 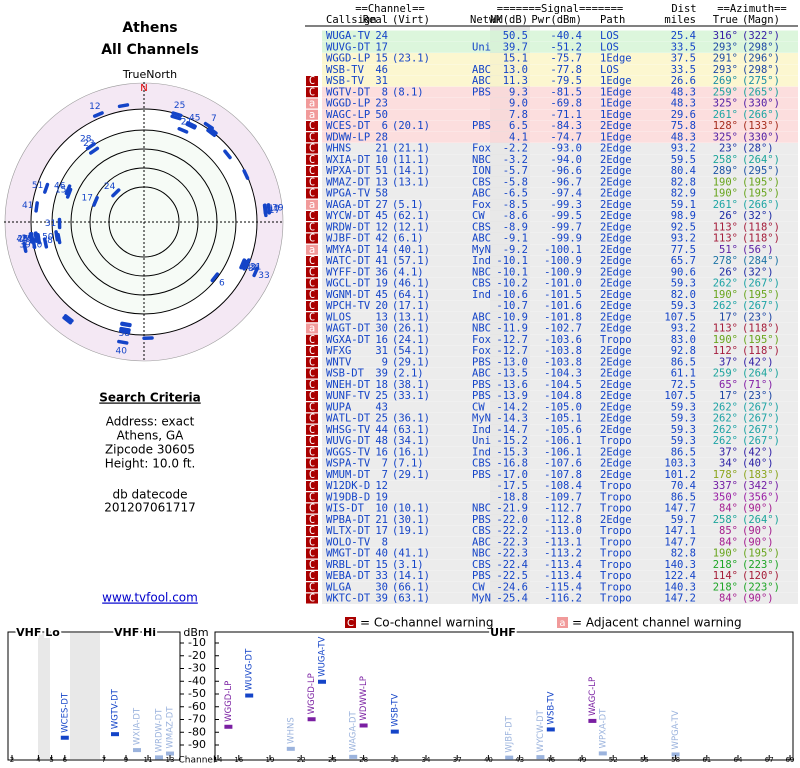 I want to click on cell: -10.1, so click(x=512, y=272).